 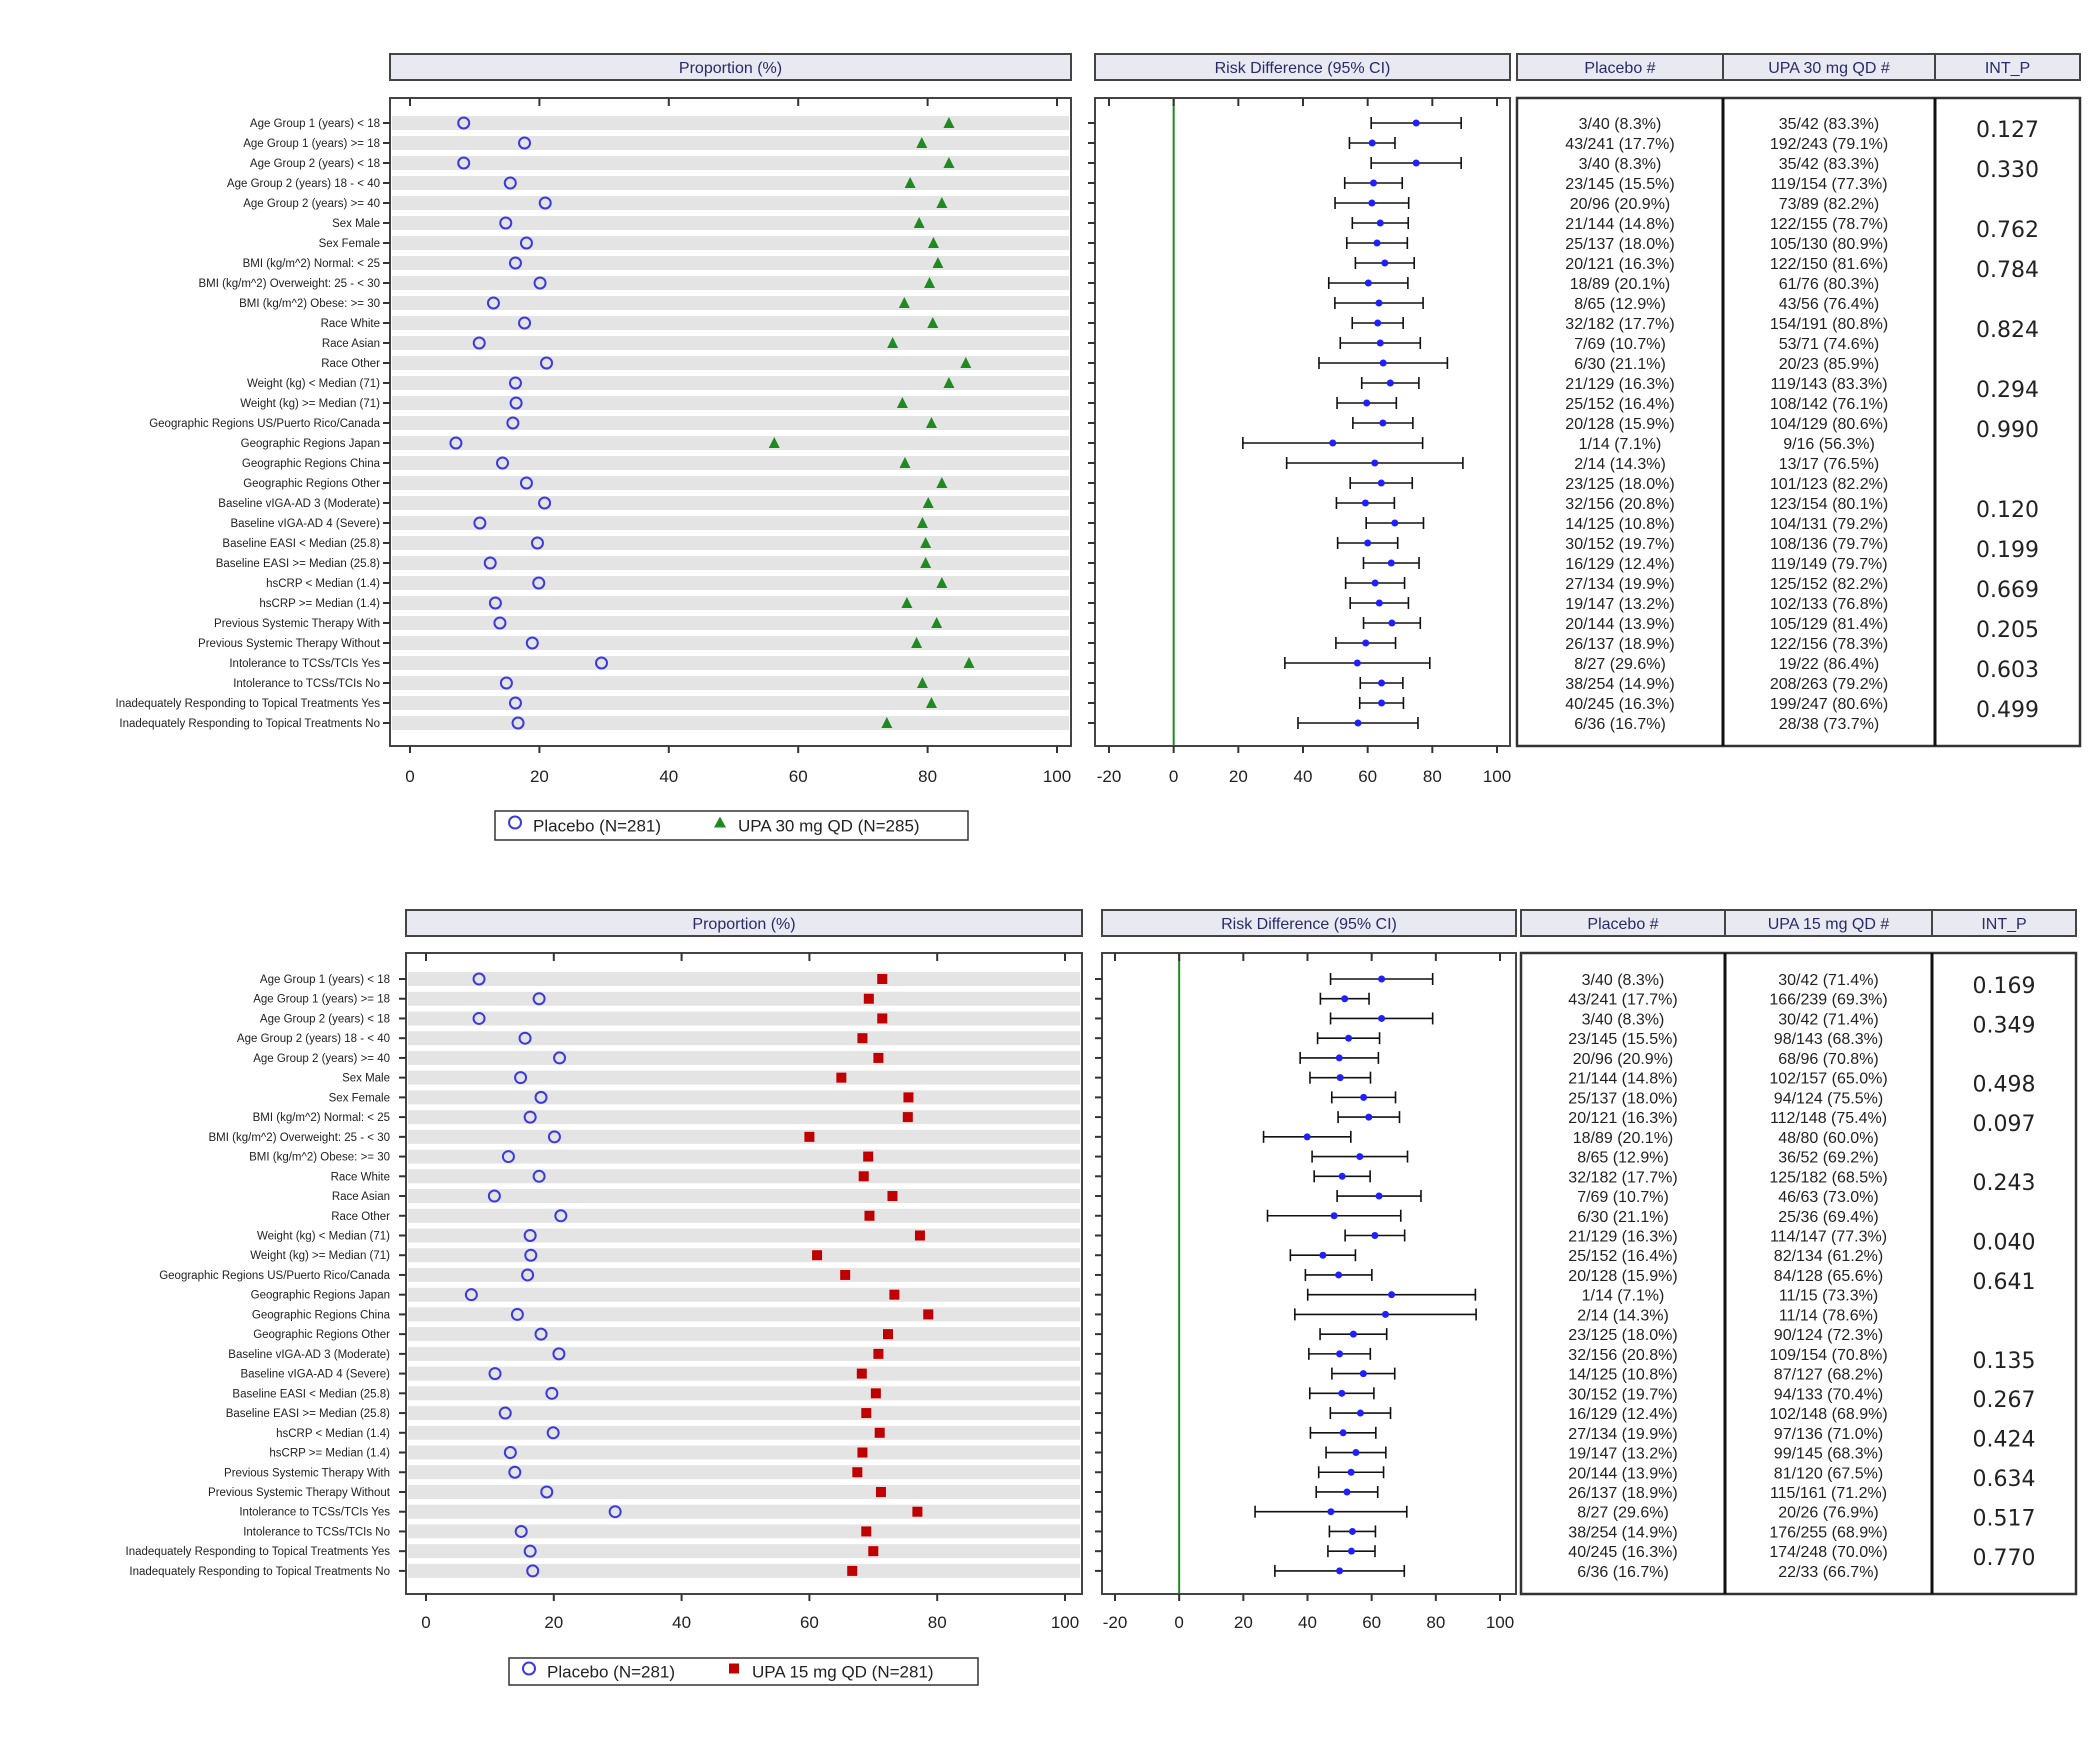 I want to click on interaction-p-value: 0.634, so click(x=2004, y=1479).